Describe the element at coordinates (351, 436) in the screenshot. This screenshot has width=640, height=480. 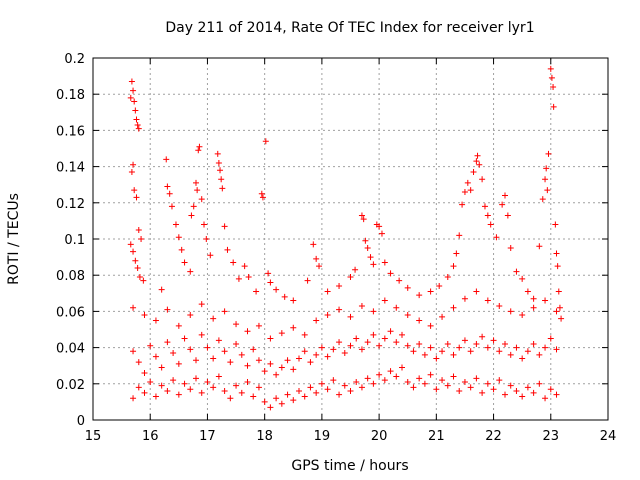
I see `x-tick-labels: 15 16 17 18 19 20 21 22 23 24` at that location.